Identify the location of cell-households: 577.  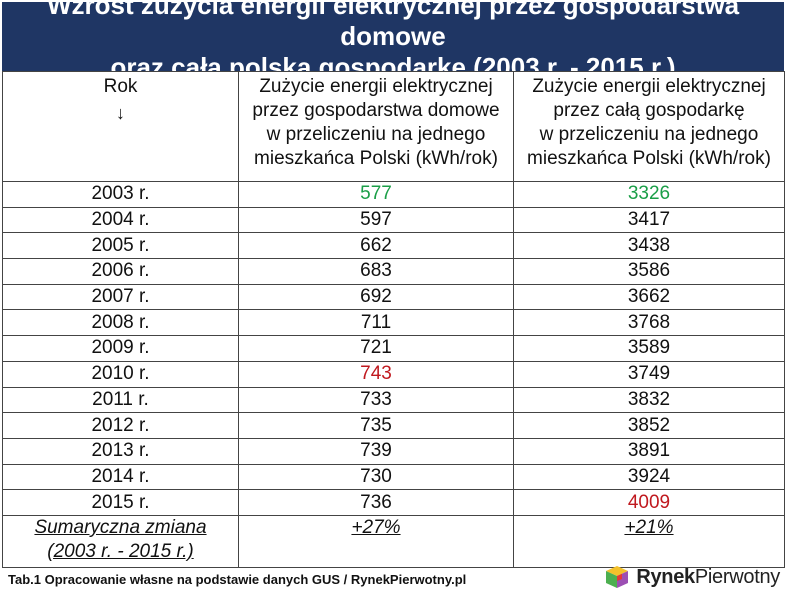
(376, 194).